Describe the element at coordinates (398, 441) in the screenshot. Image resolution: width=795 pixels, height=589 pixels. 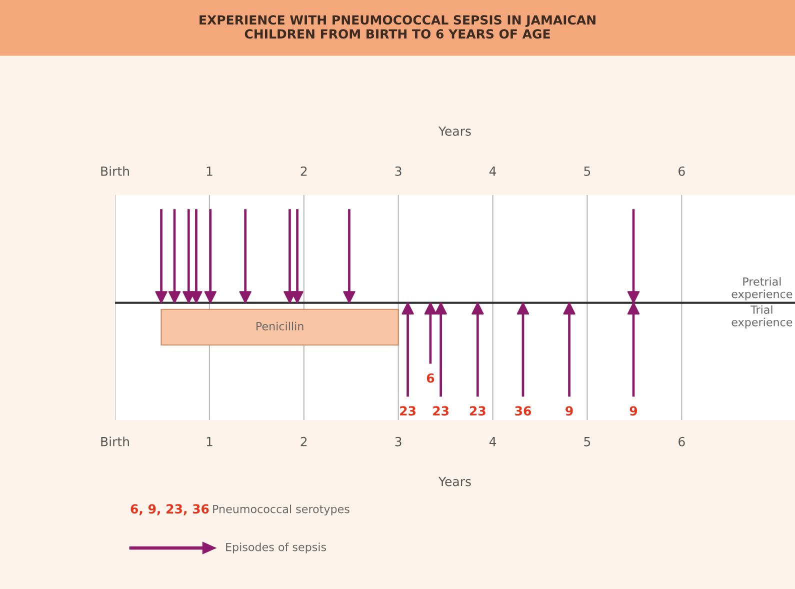
I see `x-tick-label: 3` at that location.